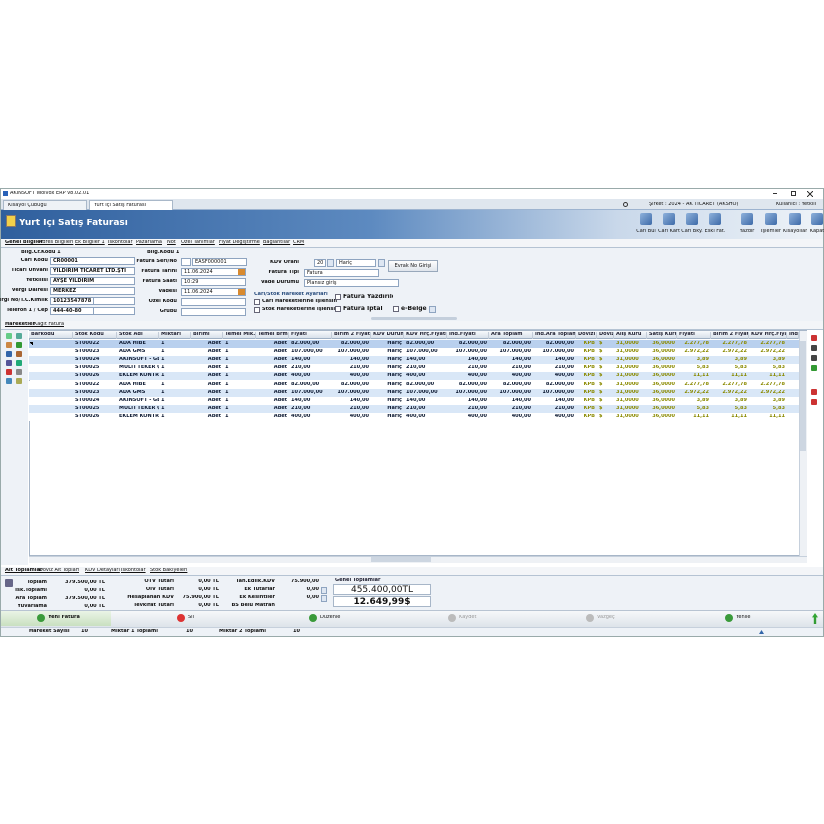 This screenshot has height=824, width=824. I want to click on action-button: Düzenle, so click(330, 617).